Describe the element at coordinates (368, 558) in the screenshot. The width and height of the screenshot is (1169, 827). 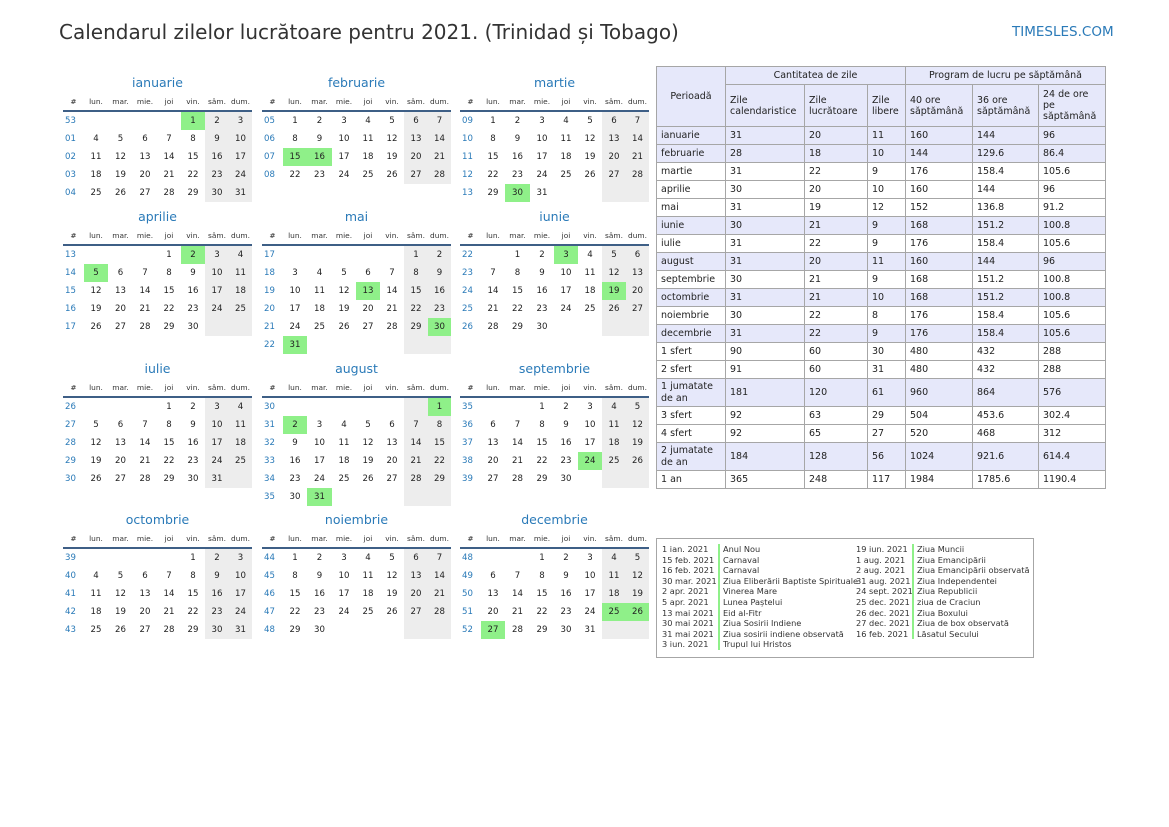
I see `day-cell: 4` at that location.